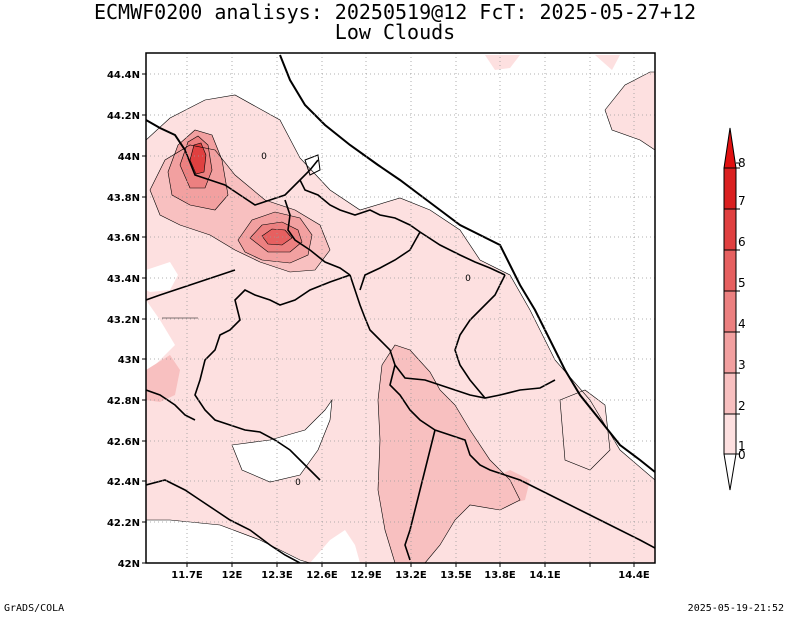 The image size is (800, 618). Describe the element at coordinates (129, 360) in the screenshot. I see `lat-tick-label: 43N` at that location.